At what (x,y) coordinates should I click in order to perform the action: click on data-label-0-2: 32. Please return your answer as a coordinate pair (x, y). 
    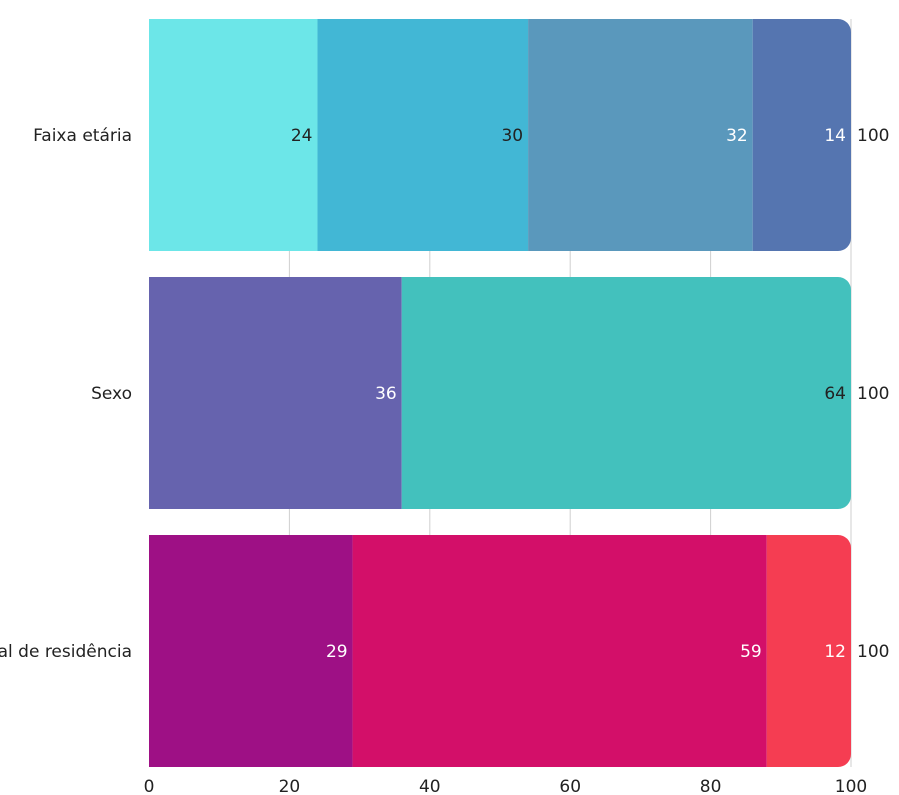
    Looking at the image, I should click on (737, 136).